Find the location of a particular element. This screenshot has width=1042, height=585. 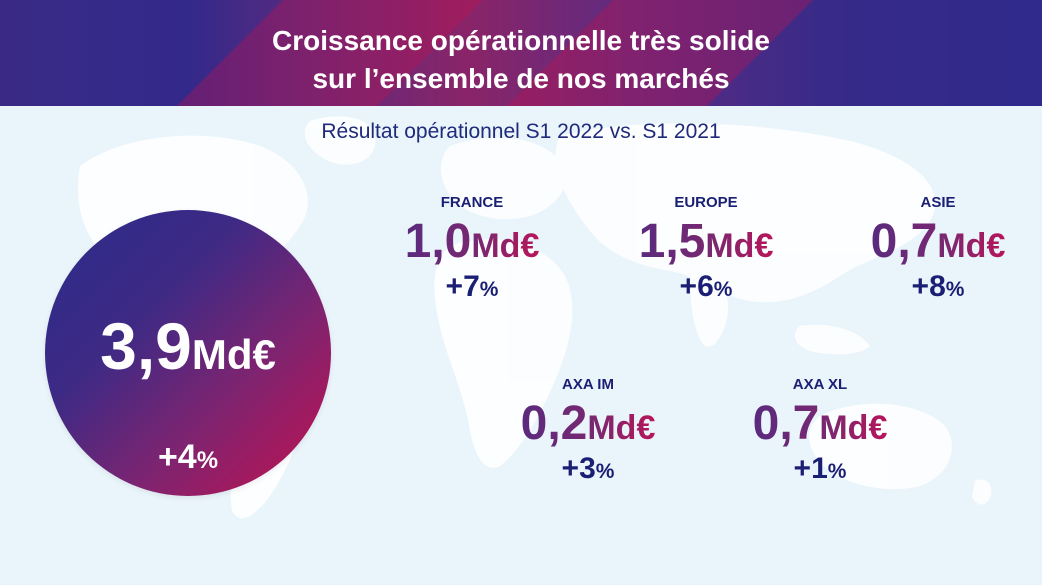

region-growth: +1% is located at coordinates (820, 469).